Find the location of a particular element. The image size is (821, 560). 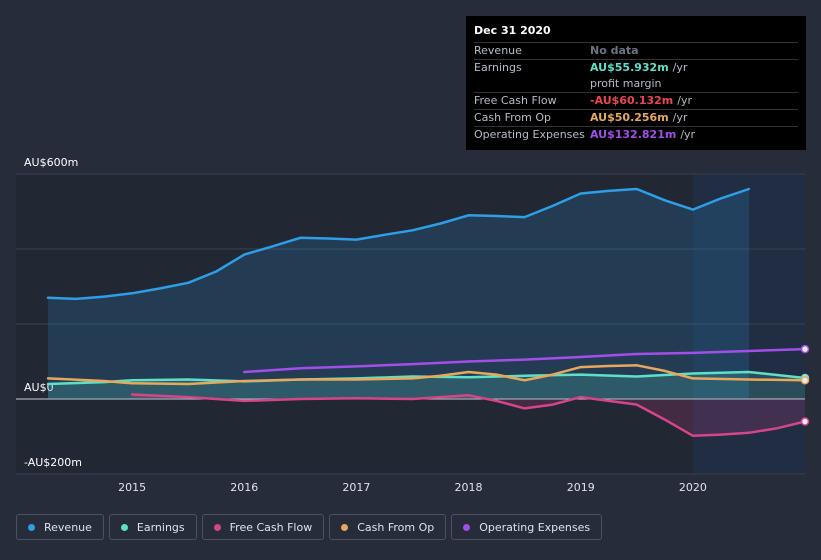

legend-item-cash-from-op: Cash From Op is located at coordinates (388, 527).